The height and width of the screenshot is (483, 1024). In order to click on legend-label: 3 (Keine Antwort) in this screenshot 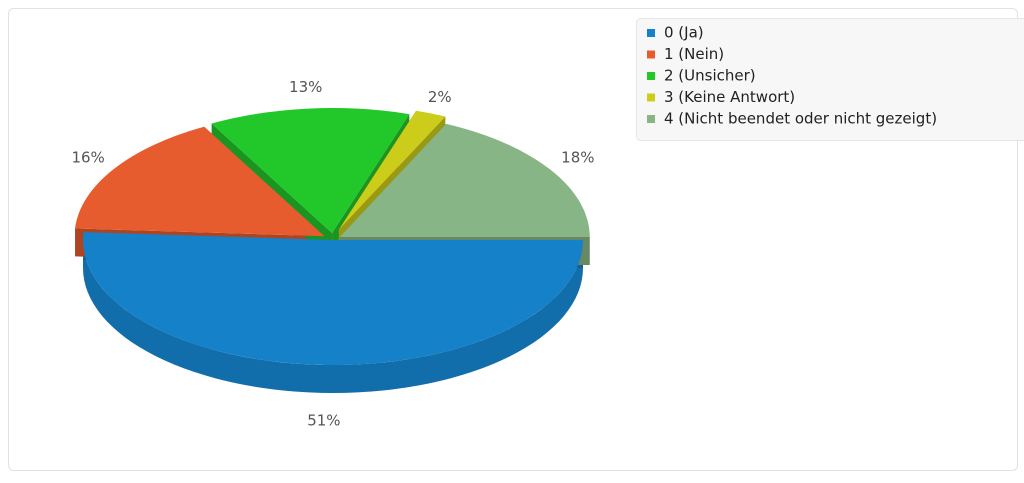, I will do `click(729, 97)`.